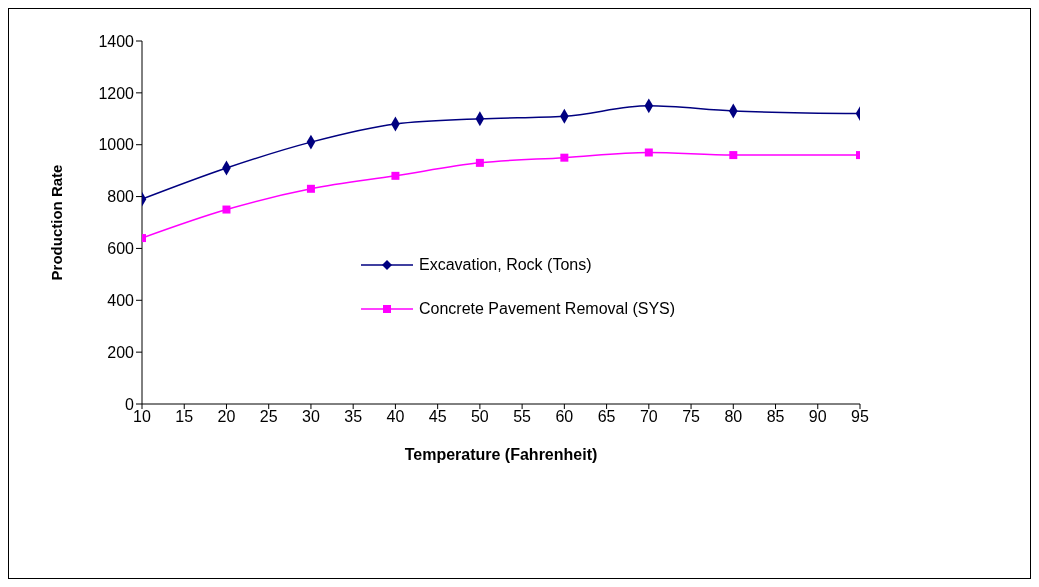  Describe the element at coordinates (130, 404) in the screenshot. I see `y-tick-label: 0` at that location.